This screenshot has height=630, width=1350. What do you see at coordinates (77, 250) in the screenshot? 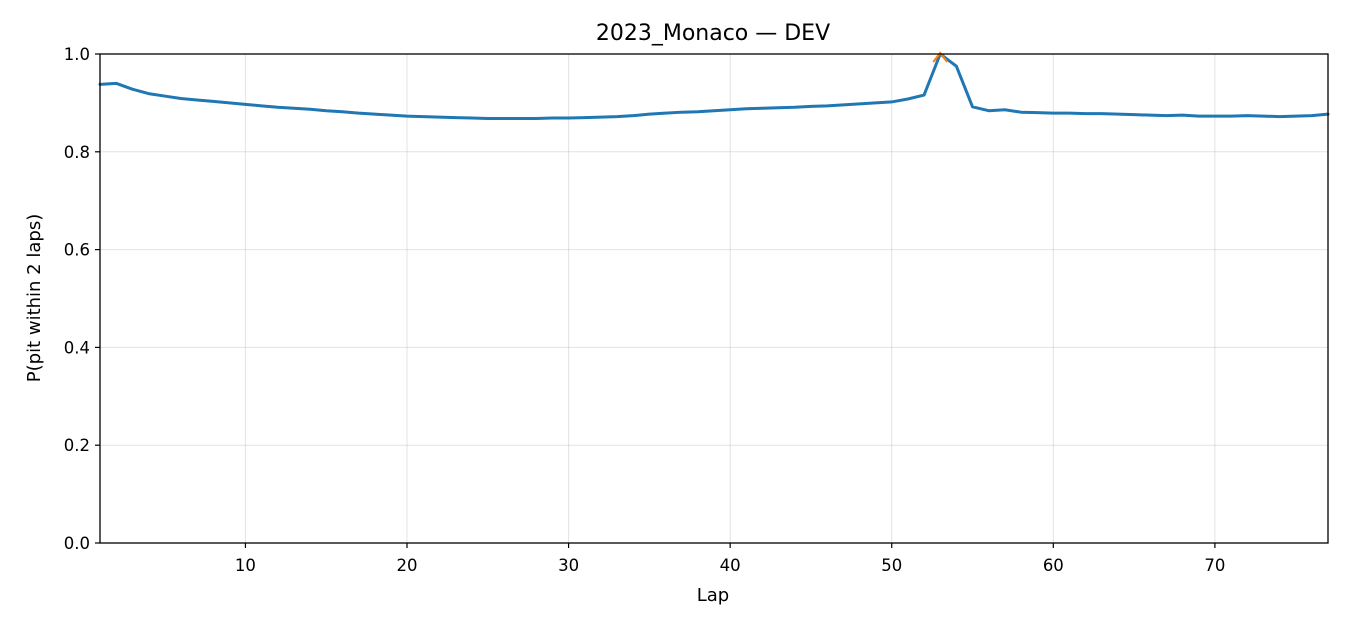
I see `y-tick-label: 0.6` at bounding box center [77, 250].